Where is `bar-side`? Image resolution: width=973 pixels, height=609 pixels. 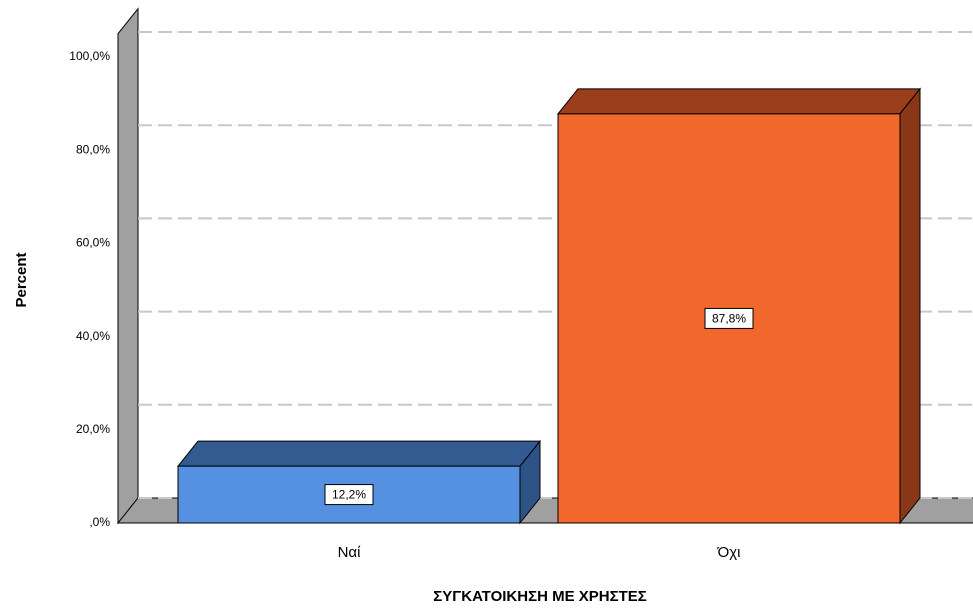 bar-side is located at coordinates (910, 306).